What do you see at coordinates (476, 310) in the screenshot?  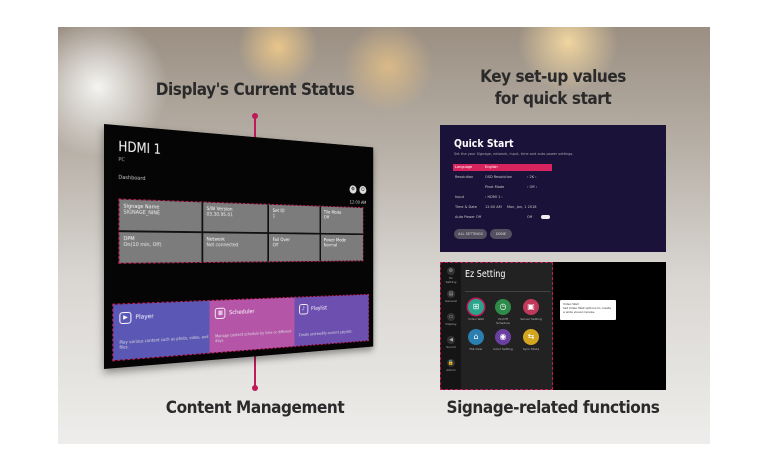 I see `app-video-wall: ⊞ Video Wall` at bounding box center [476, 310].